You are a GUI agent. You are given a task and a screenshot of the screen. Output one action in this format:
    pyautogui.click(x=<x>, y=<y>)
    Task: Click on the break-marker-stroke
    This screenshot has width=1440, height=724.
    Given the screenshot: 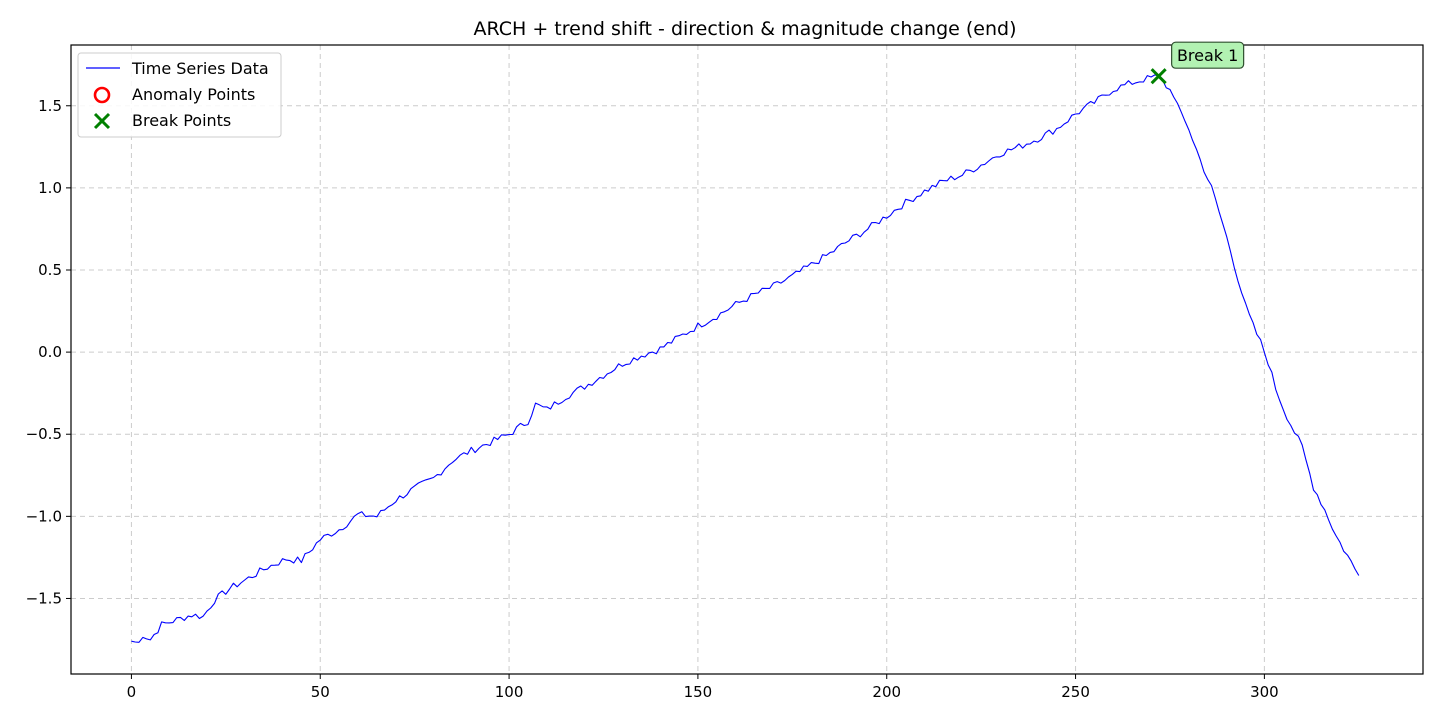 What is the action you would take?
    pyautogui.click(x=1158, y=76)
    